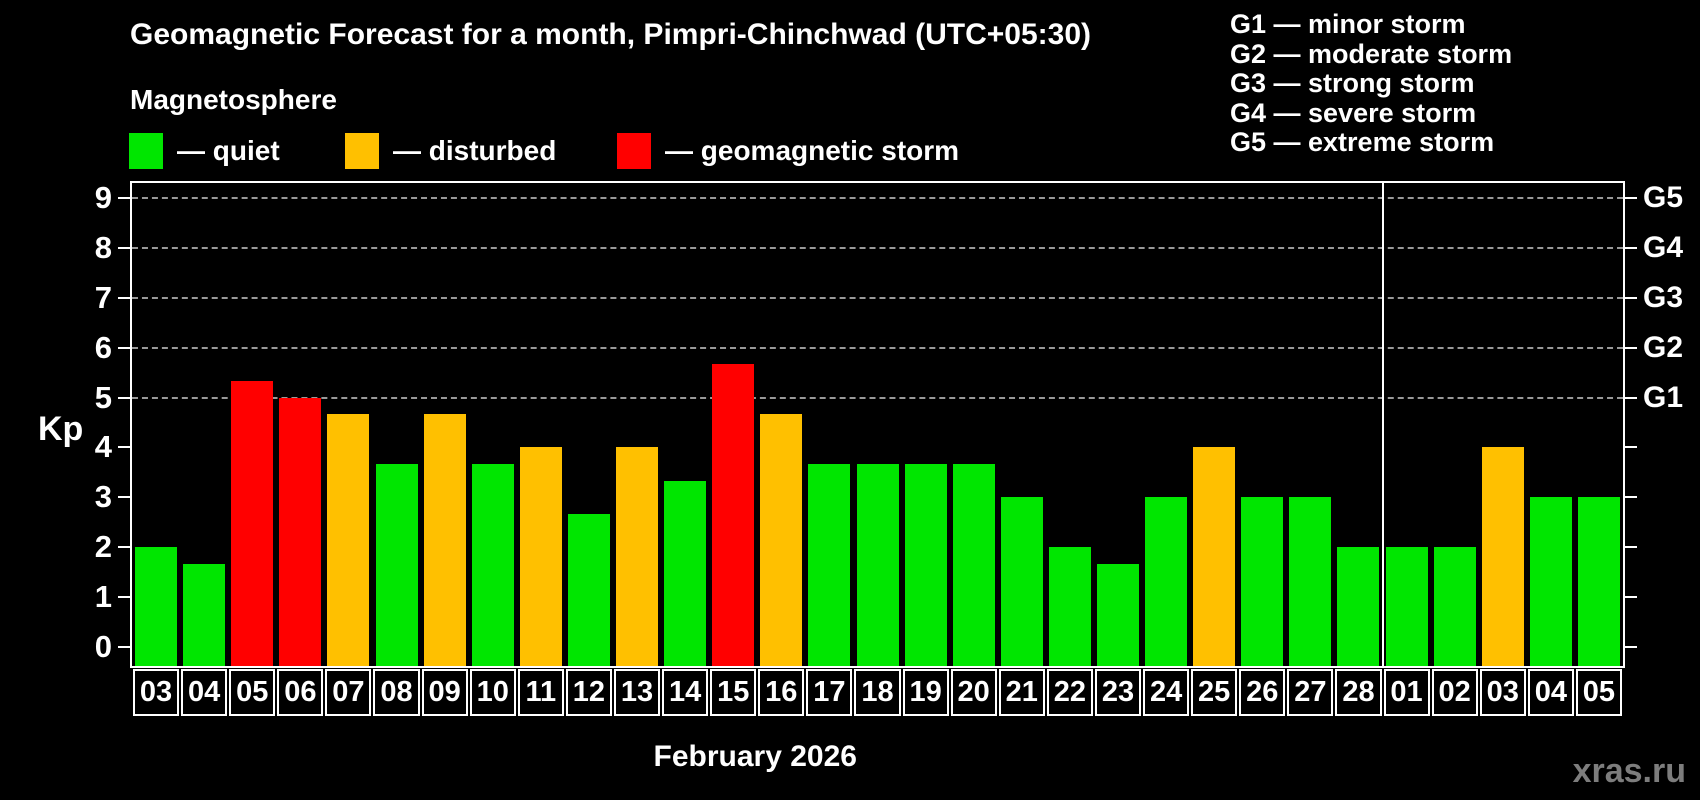 The image size is (1700, 800). Describe the element at coordinates (103, 197) in the screenshot. I see `y-tick-label-9: 9` at that location.